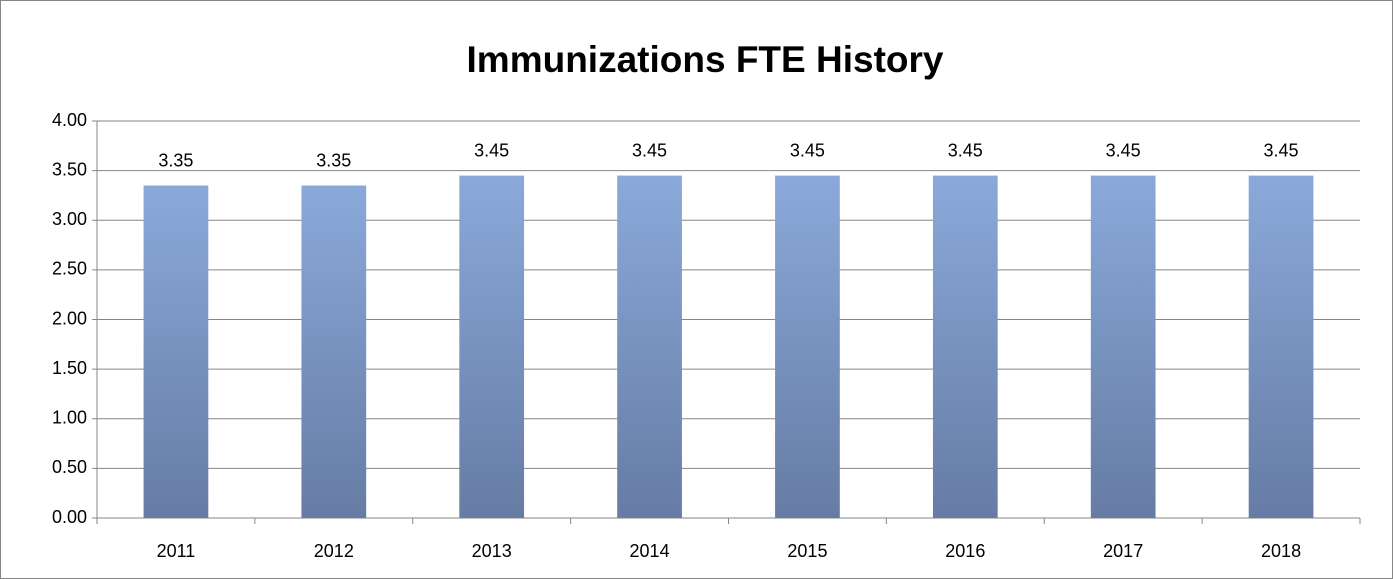 The height and width of the screenshot is (579, 1393). I want to click on y-tick-label: 4.00, so click(69, 120).